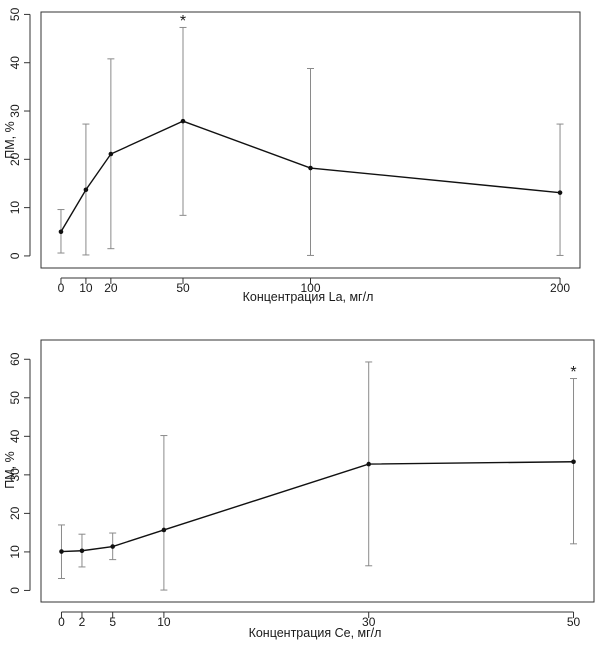  Describe the element at coordinates (19, 133) in the screenshot. I see `y-axis: 0 10 20 30 40 50` at that location.